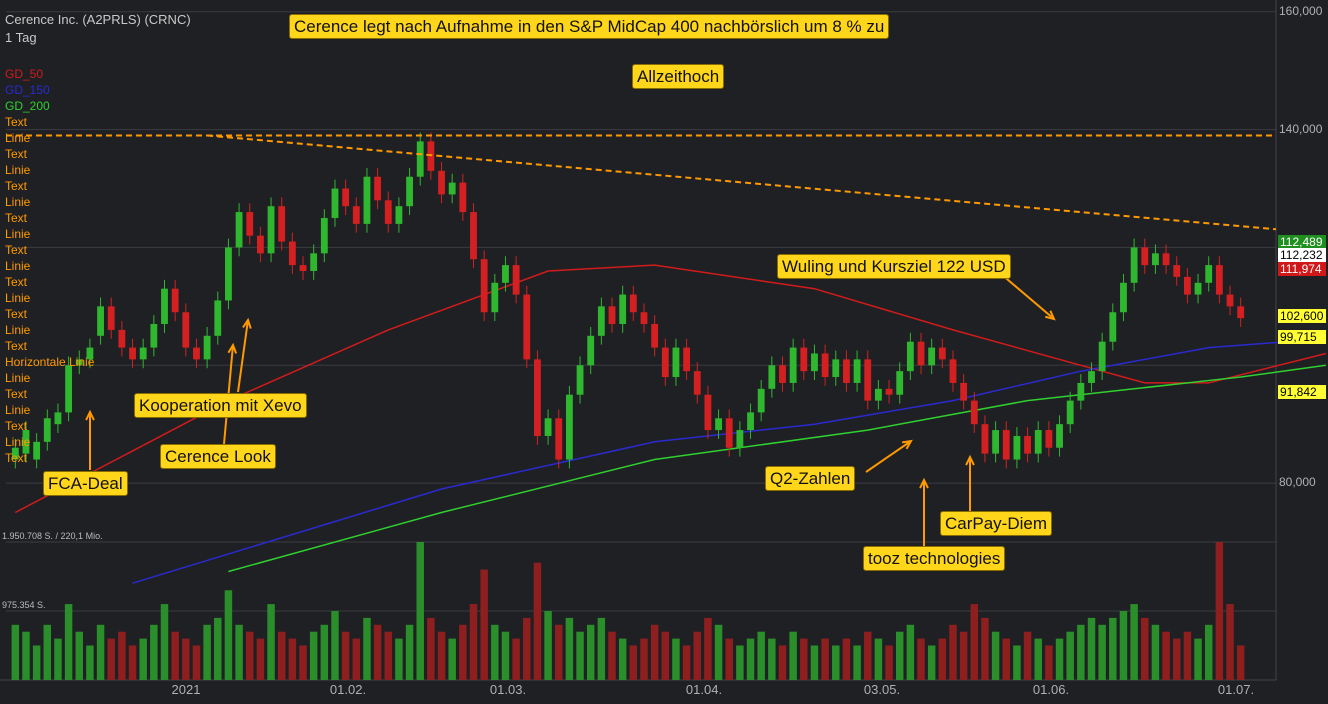  What do you see at coordinates (21, 37) in the screenshot?
I see `chart-interval: 1 Tag` at bounding box center [21, 37].